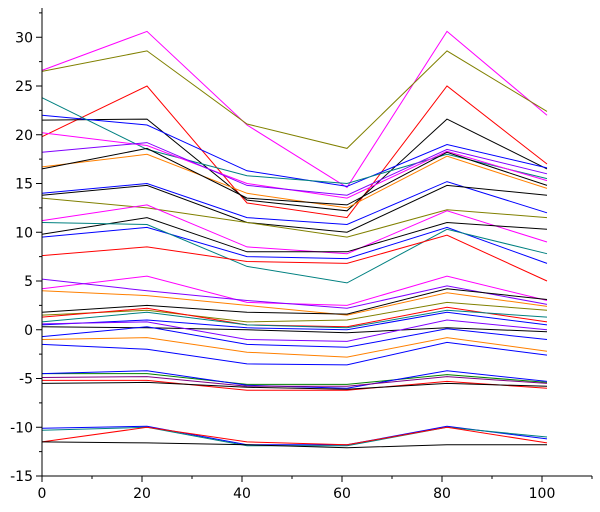 The image size is (600, 512). Describe the element at coordinates (24, 136) in the screenshot. I see `y-tick-label: 20` at that location.